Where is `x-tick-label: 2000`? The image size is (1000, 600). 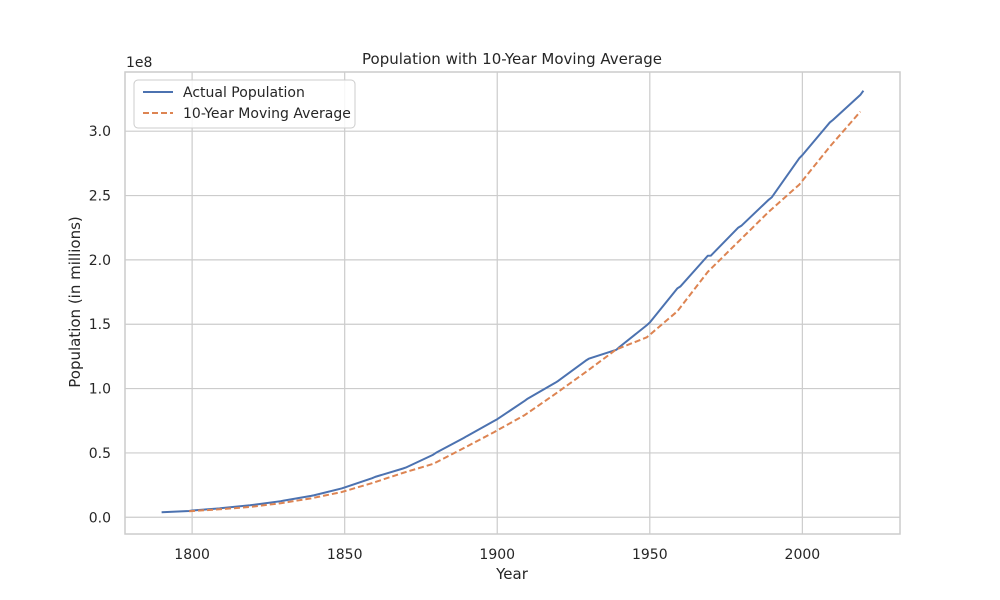
x-tick-label: 2000 is located at coordinates (803, 555).